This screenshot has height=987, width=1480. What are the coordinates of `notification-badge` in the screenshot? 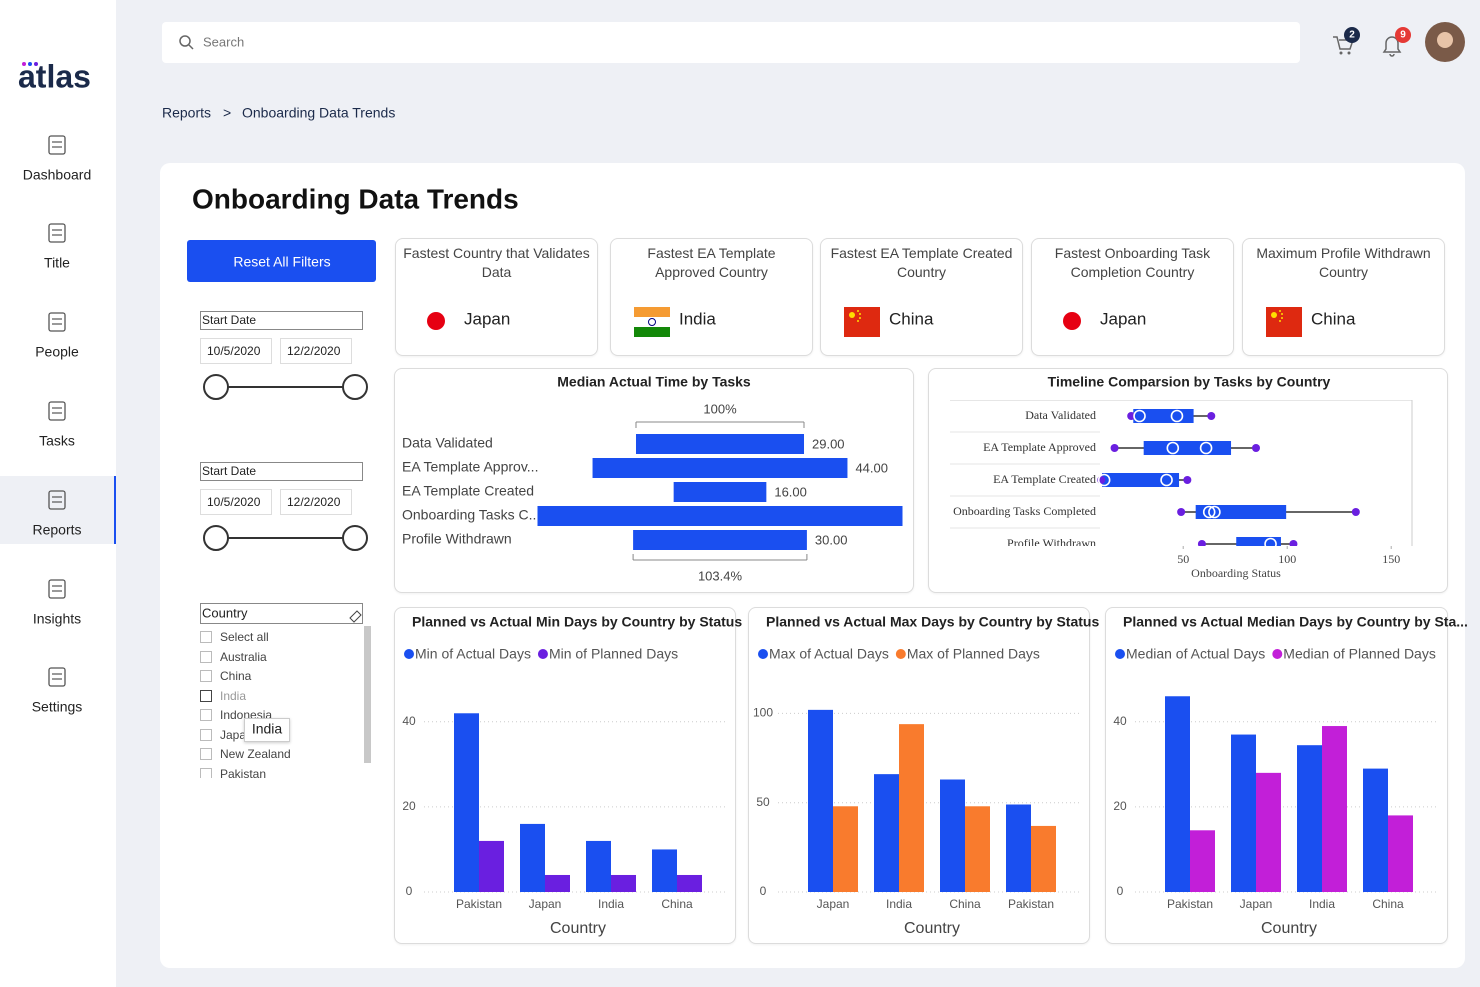 It's located at (1403, 35).